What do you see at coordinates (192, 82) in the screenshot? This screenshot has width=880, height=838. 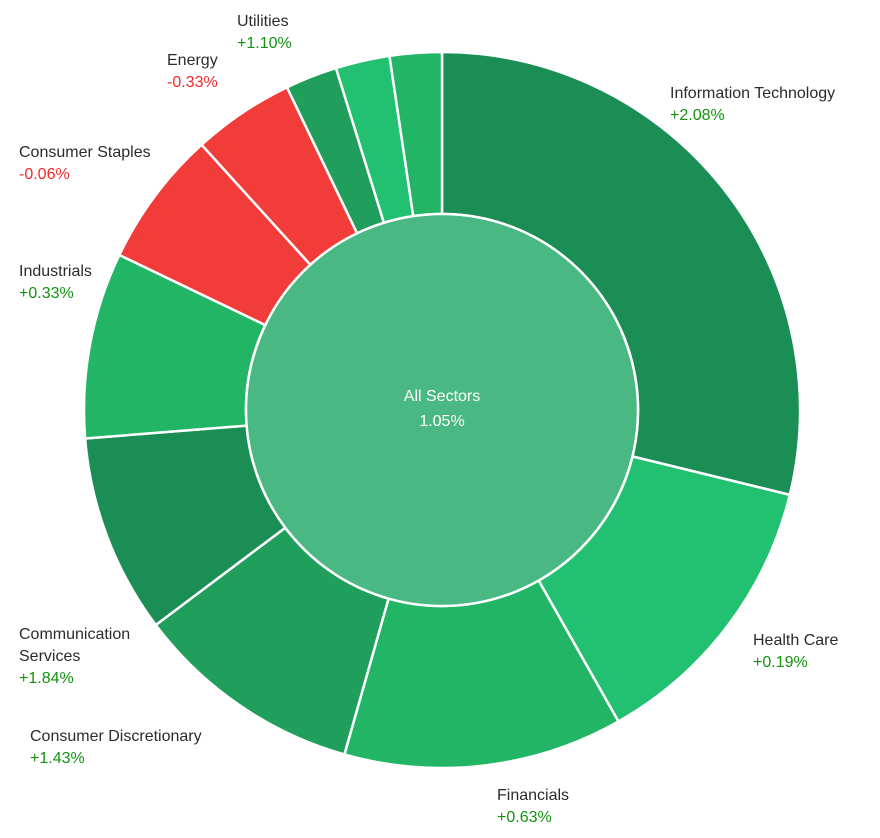 I see `sector-change-energy: -0.33%` at bounding box center [192, 82].